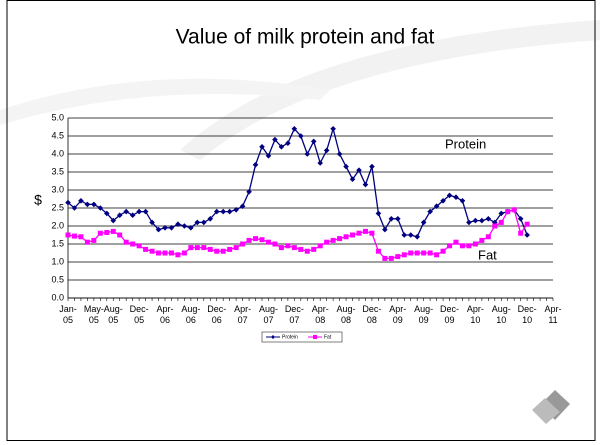 The image size is (602, 445). What do you see at coordinates (371, 314) in the screenshot?
I see `x-tick-label: Dec-08` at bounding box center [371, 314].